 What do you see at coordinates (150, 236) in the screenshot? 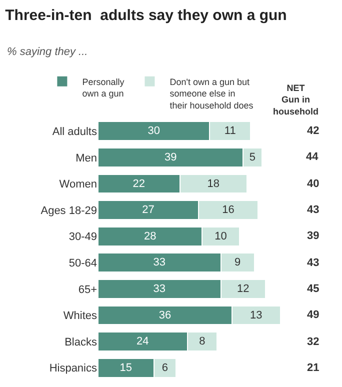
I see `data-label: 28` at bounding box center [150, 236].